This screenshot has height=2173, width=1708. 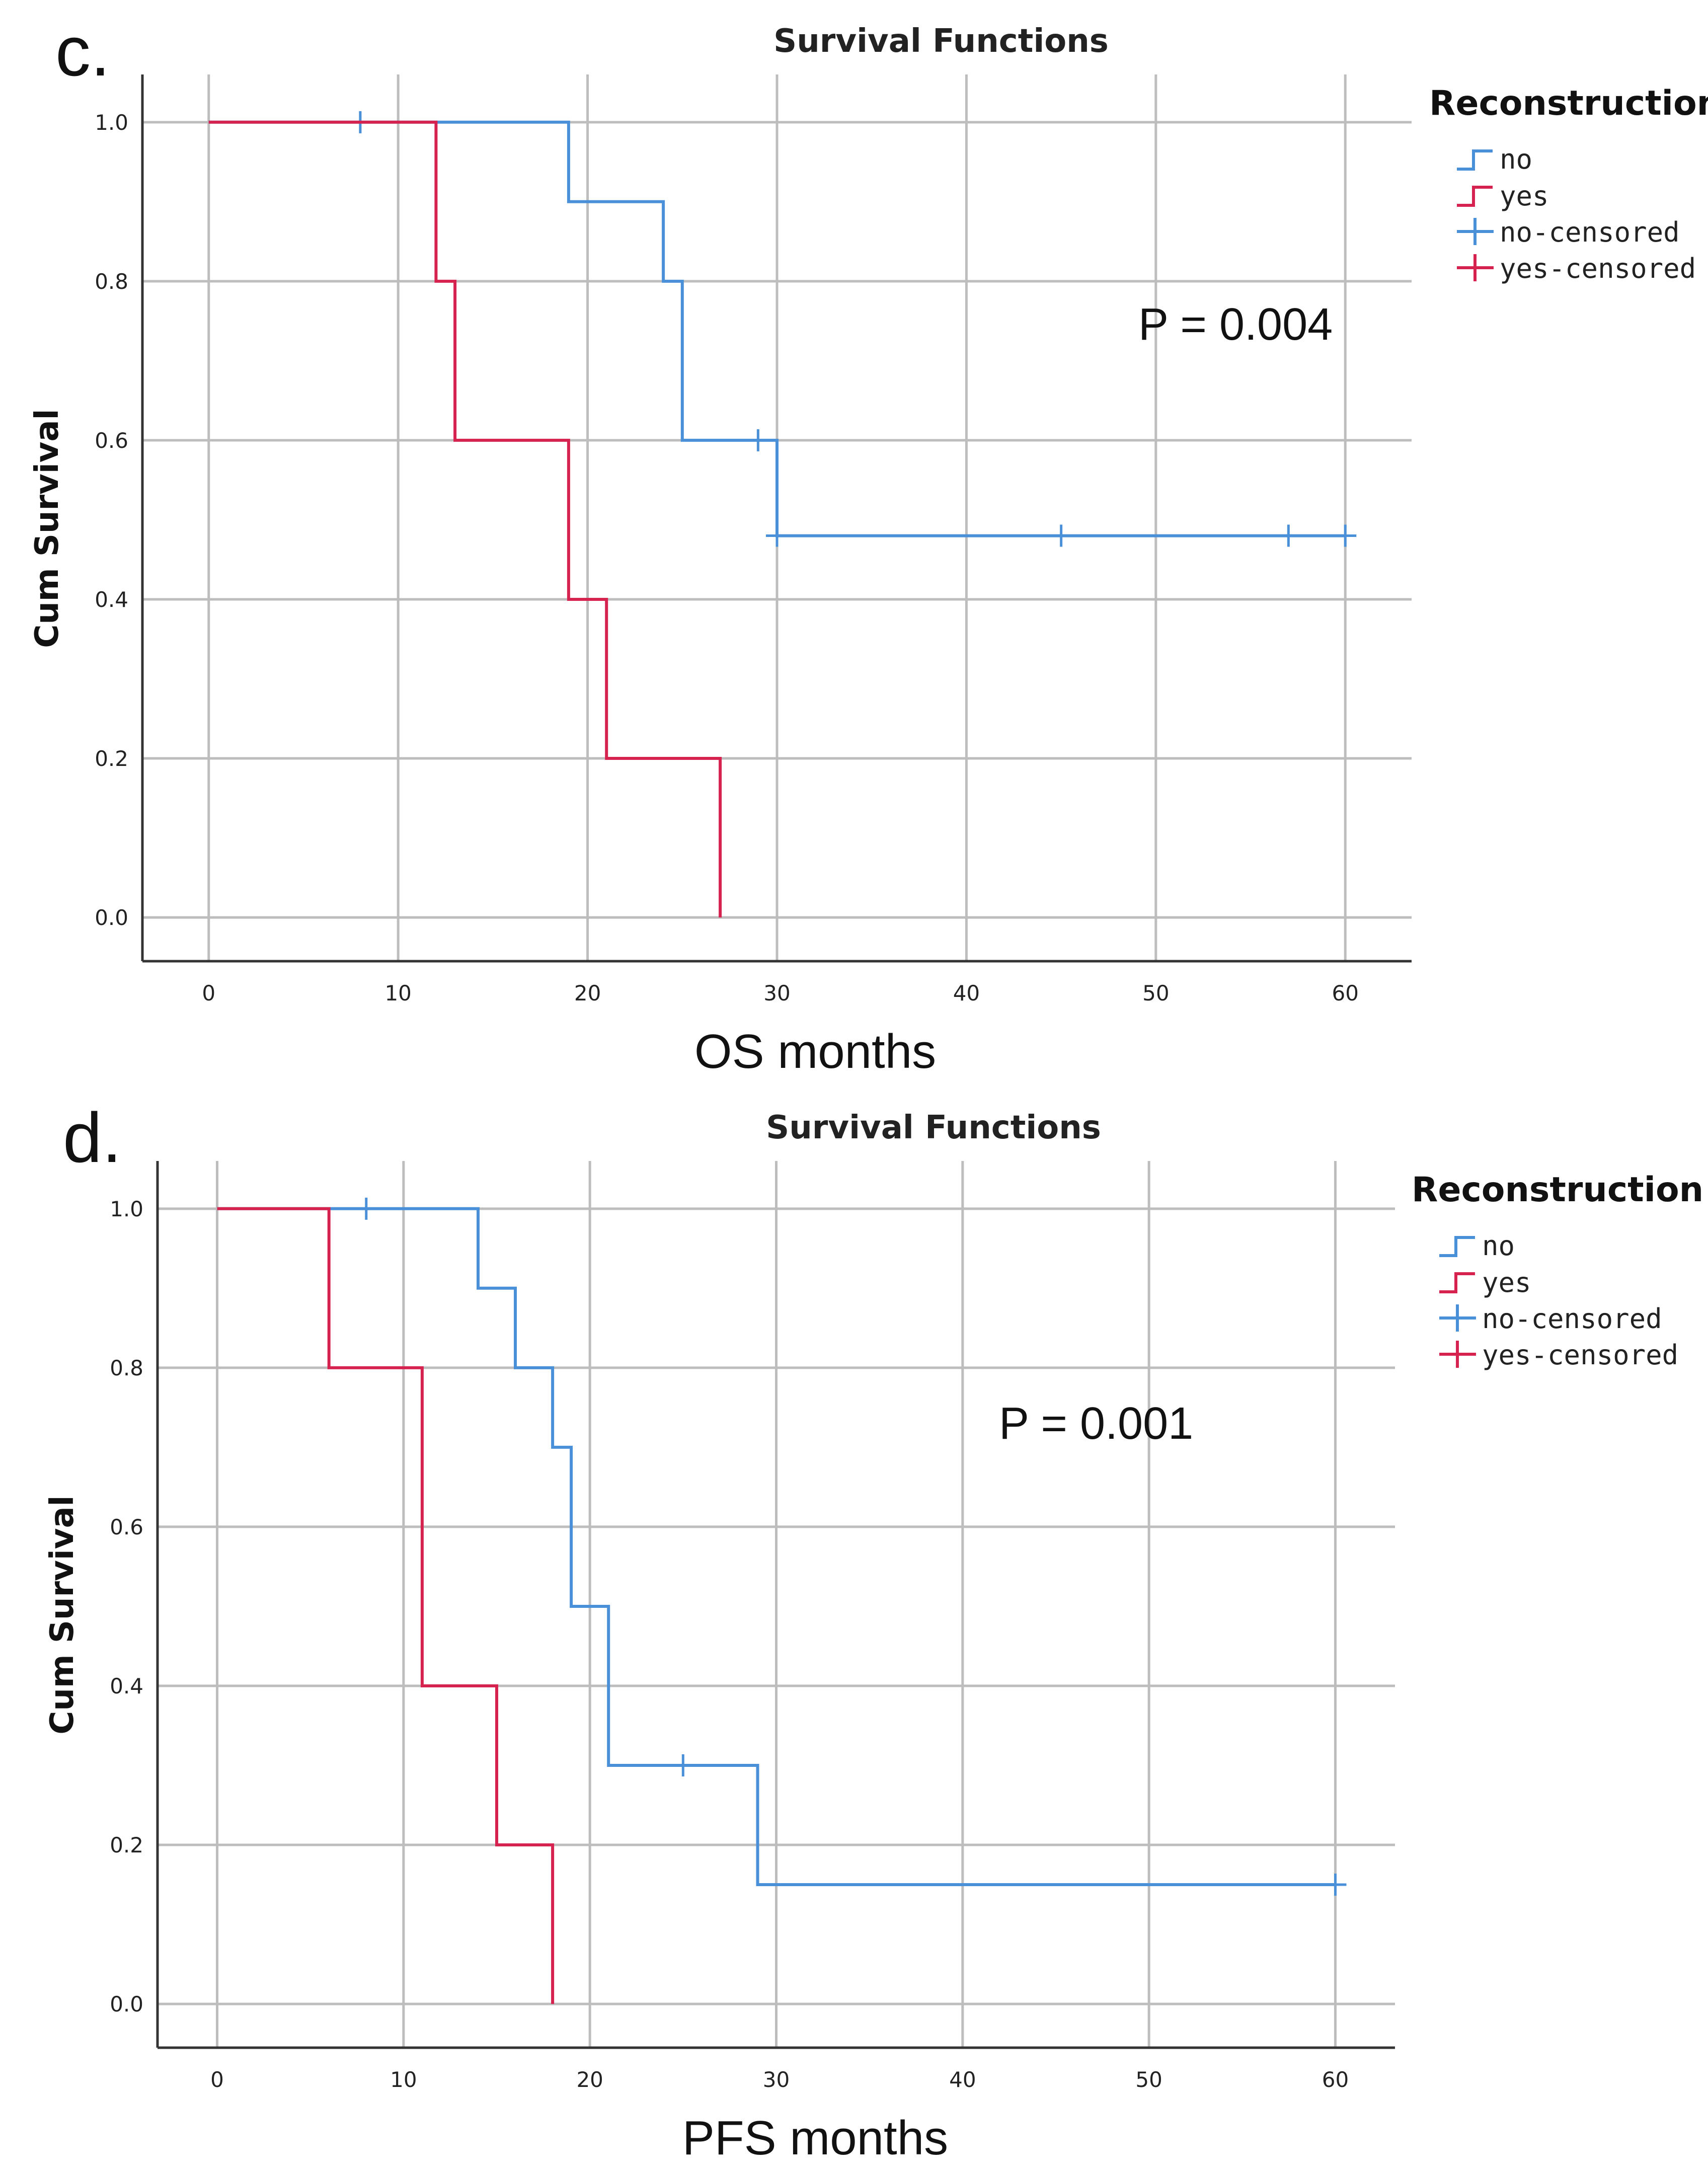 I want to click on p-value: P = 0.004, so click(x=1235, y=325).